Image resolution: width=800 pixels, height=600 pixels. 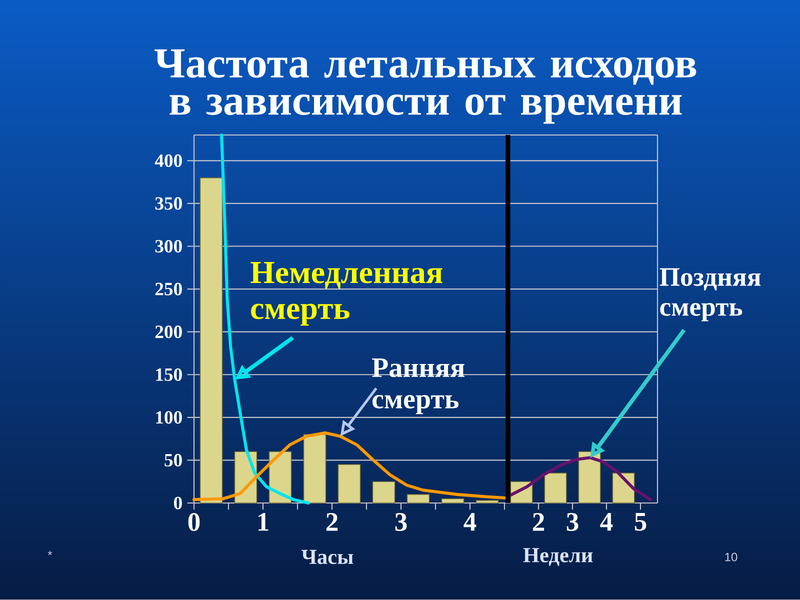 What do you see at coordinates (425, 86) in the screenshot?
I see `chart-title: Частота летальных исходов в зависимости от времени` at bounding box center [425, 86].